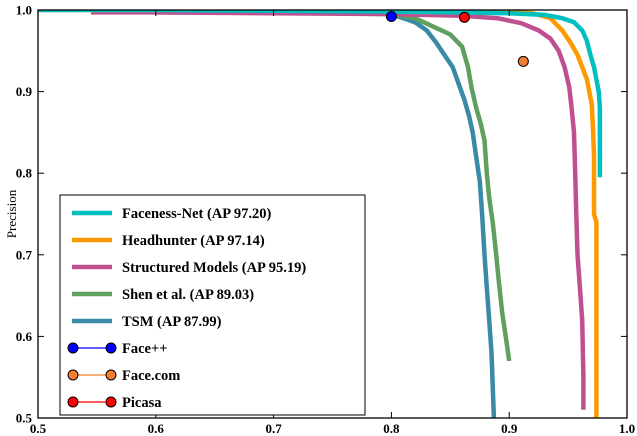  What do you see at coordinates (391, 17) in the screenshot?
I see `marker-point-face` at bounding box center [391, 17].